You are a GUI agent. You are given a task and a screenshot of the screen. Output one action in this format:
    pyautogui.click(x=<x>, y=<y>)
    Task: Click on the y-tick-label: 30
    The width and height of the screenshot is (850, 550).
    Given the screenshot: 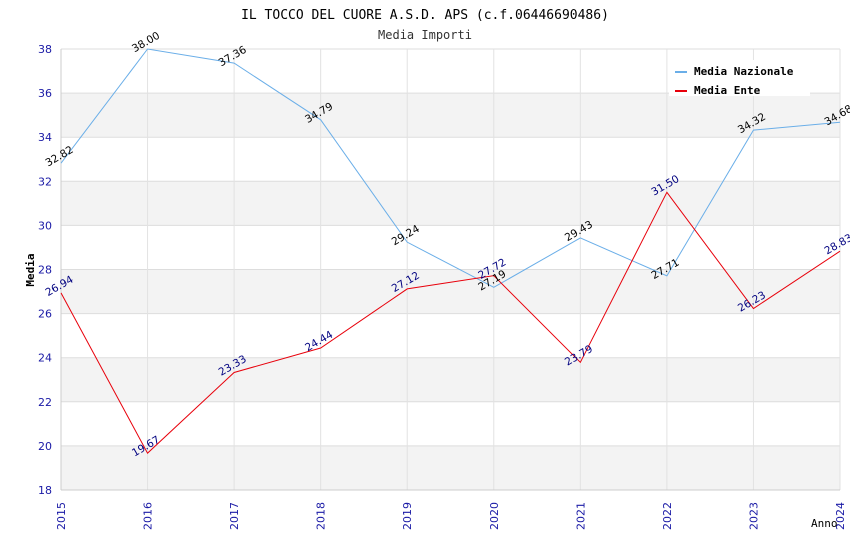 What is the action you would take?
    pyautogui.click(x=45, y=225)
    